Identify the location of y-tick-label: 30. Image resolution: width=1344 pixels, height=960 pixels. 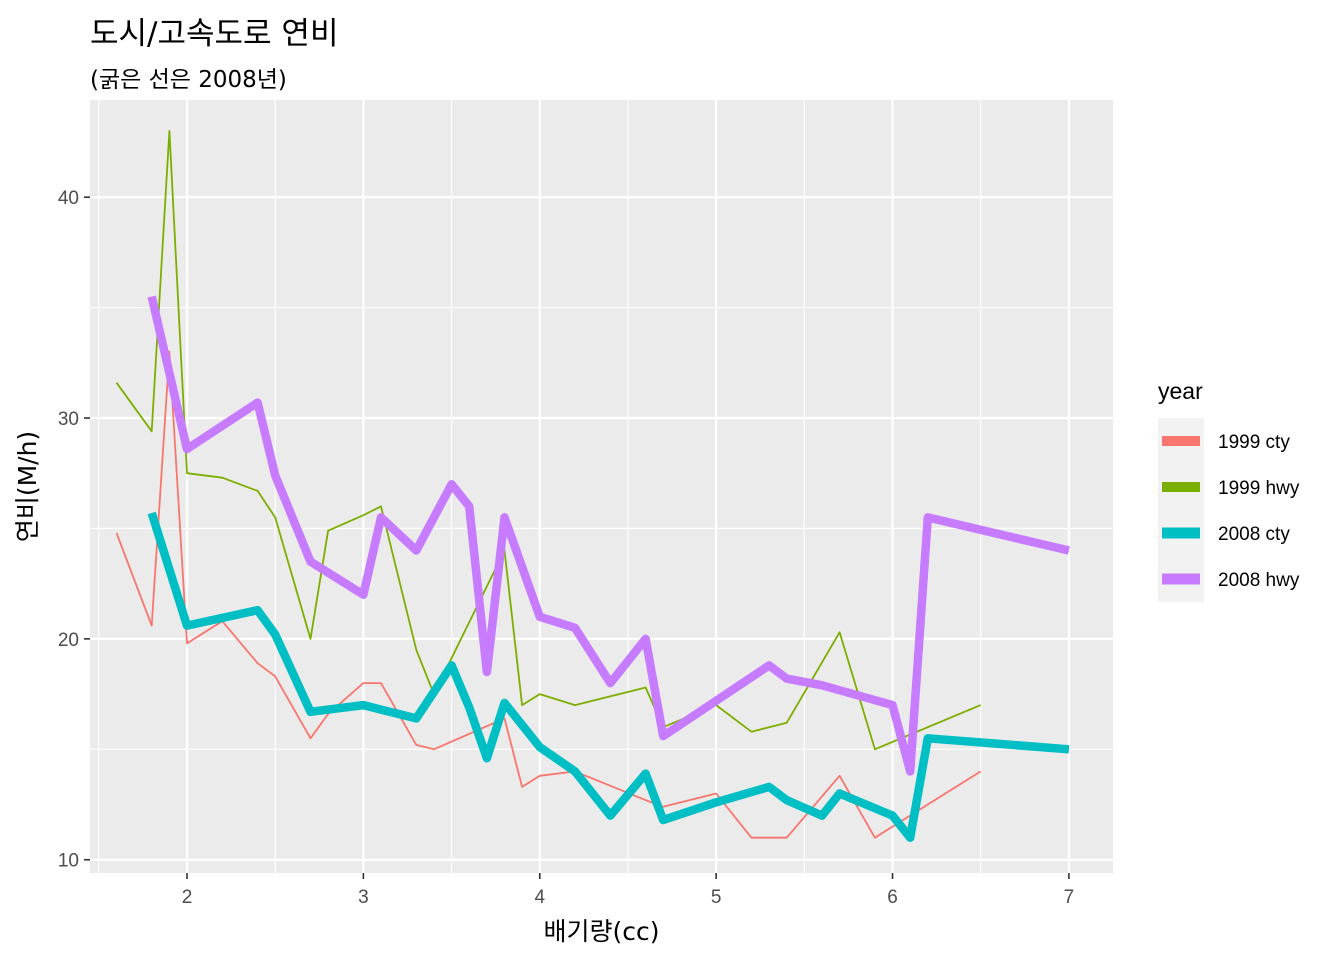
(68, 419).